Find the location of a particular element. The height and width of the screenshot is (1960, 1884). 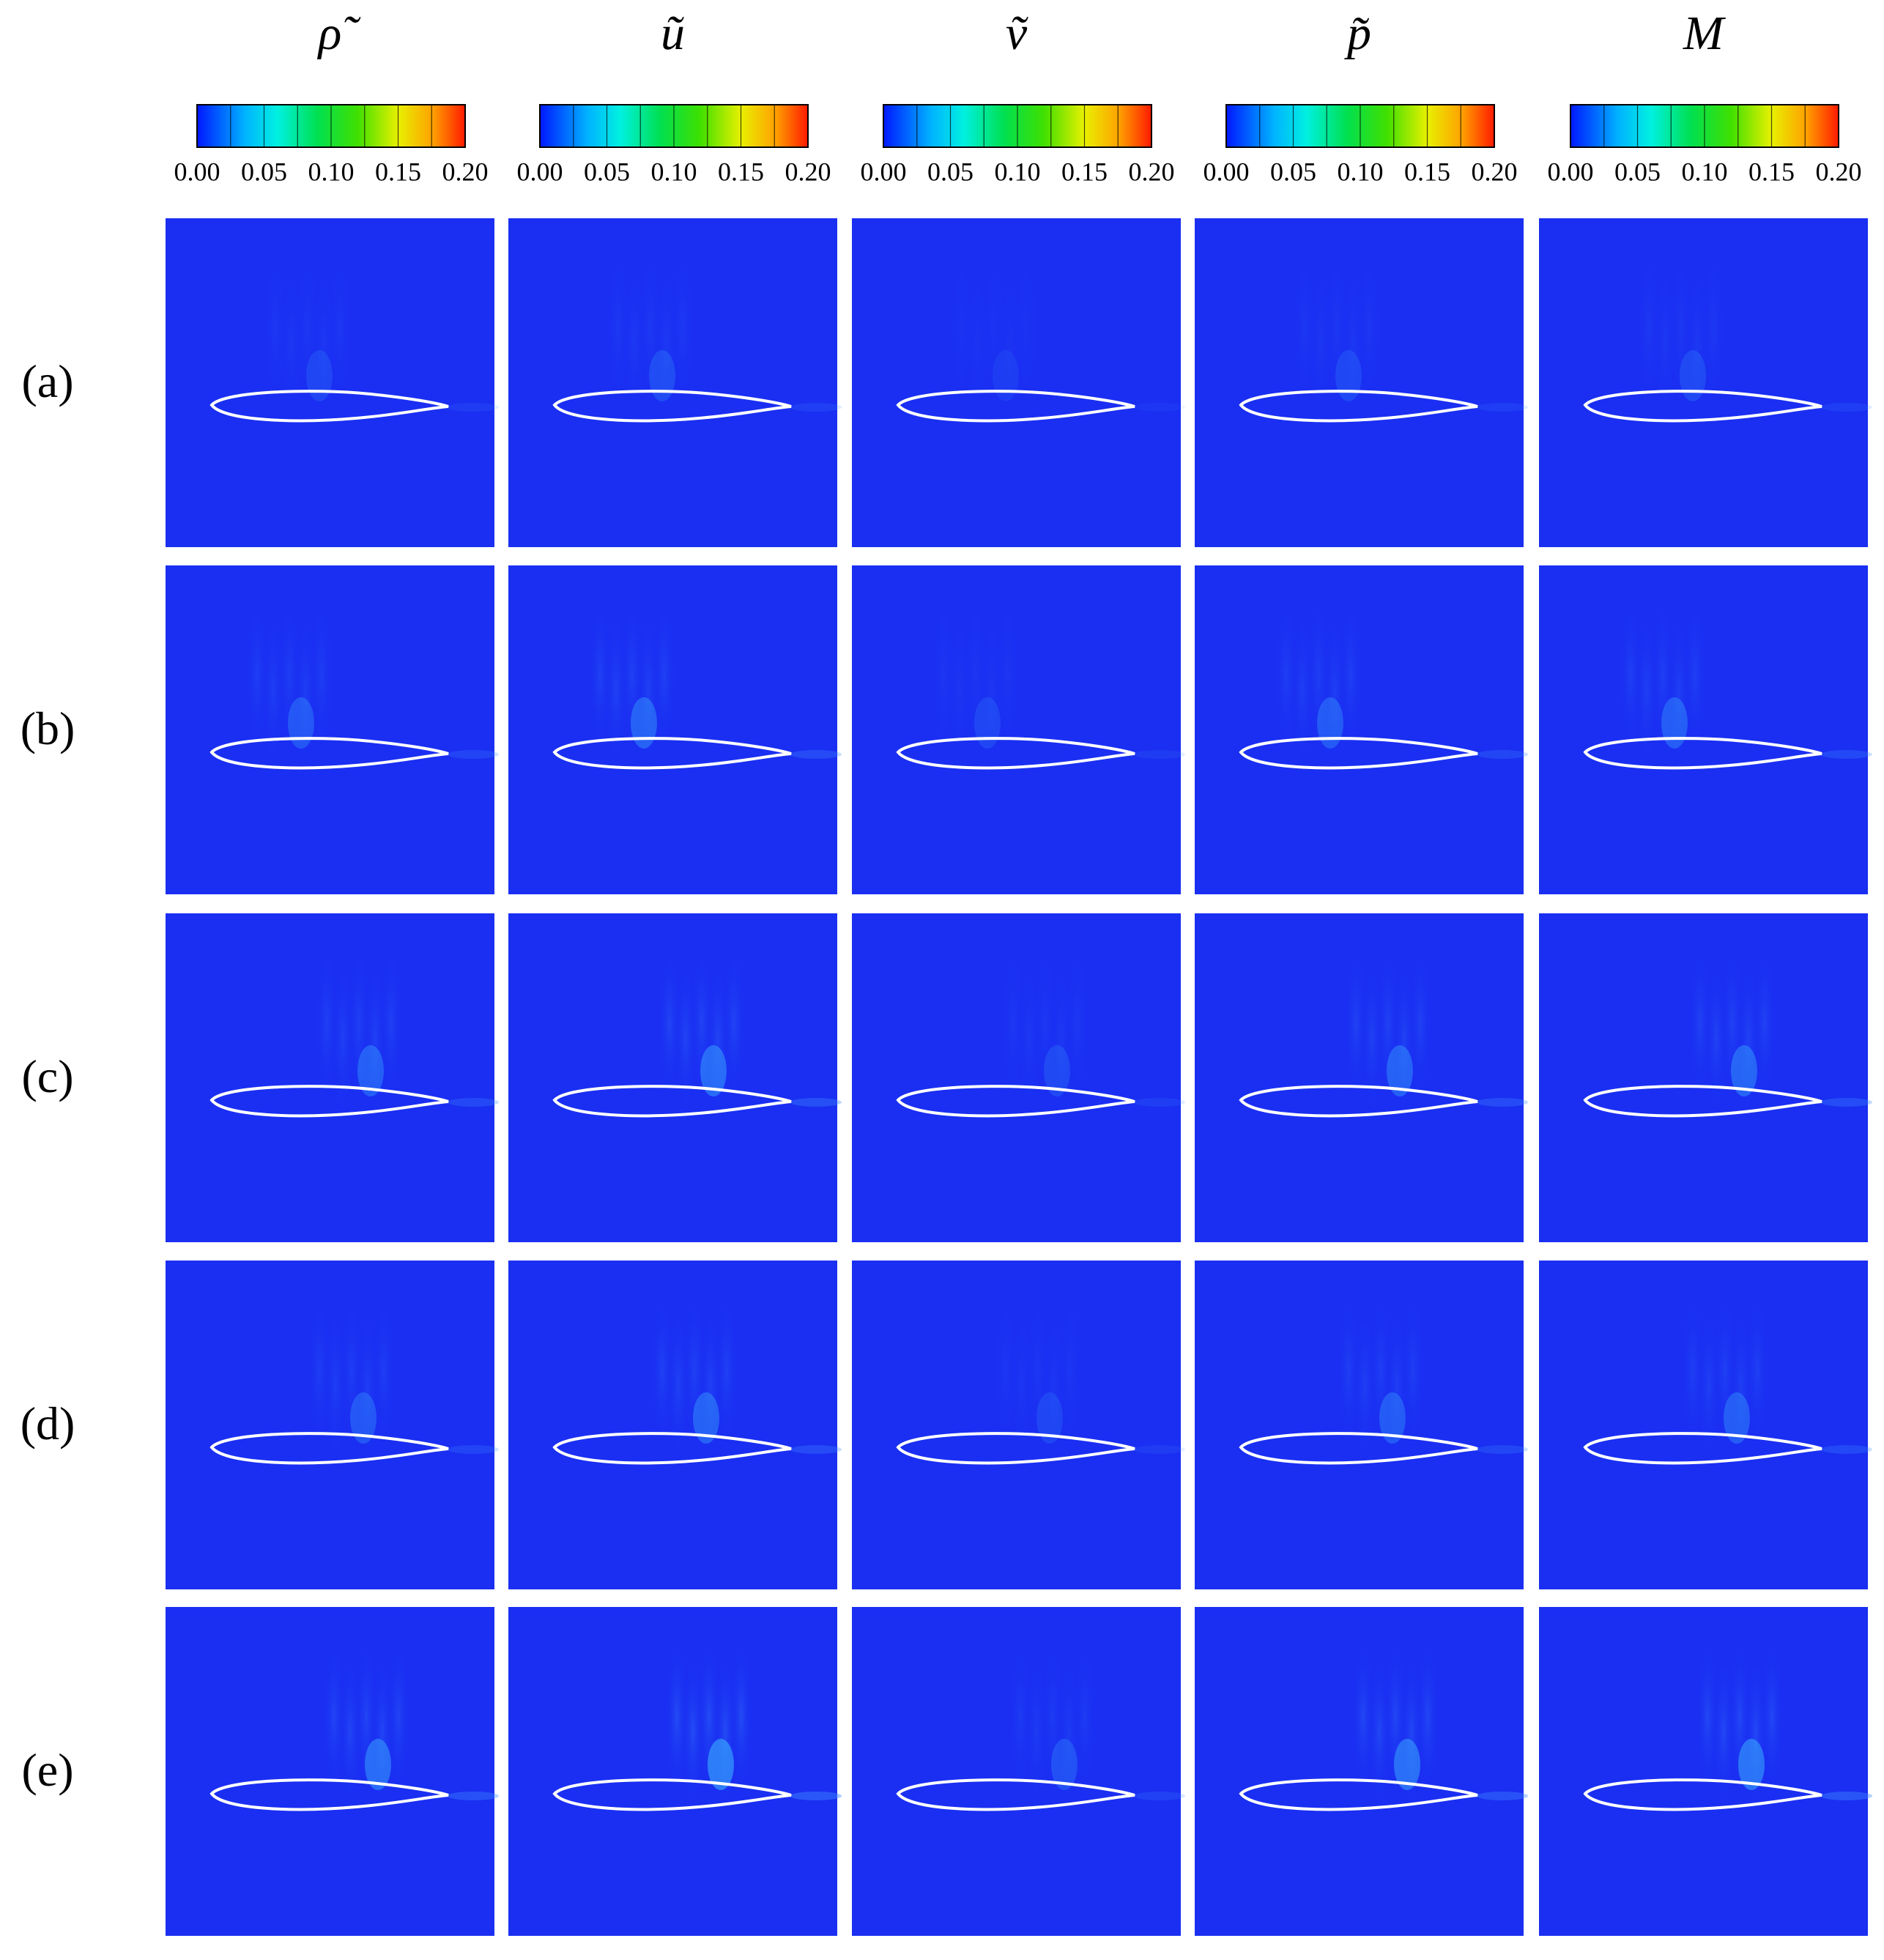

panel-background is located at coordinates (672, 729).